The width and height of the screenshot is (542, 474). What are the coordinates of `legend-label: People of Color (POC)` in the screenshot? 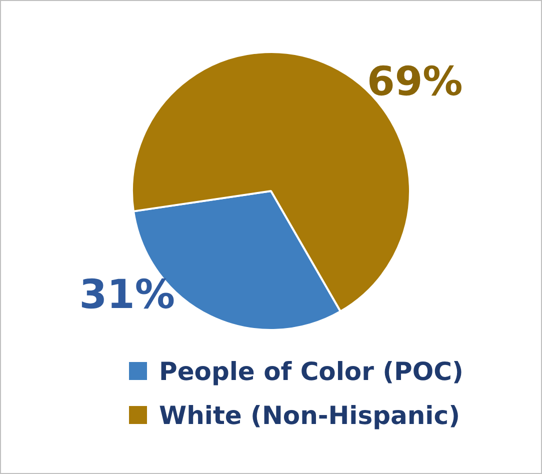 It's located at (311, 371).